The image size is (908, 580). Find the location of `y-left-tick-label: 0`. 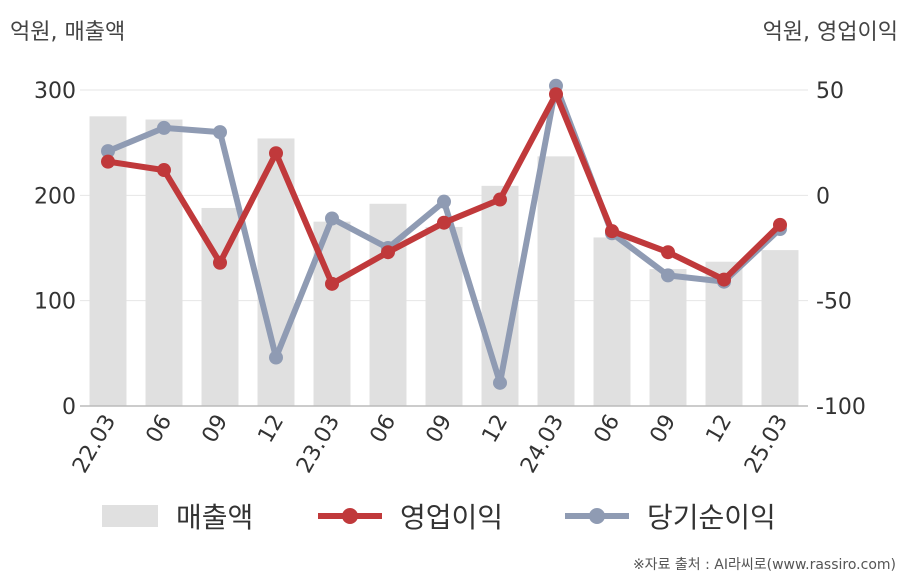

y-left-tick-label: 0 is located at coordinates (69, 407).